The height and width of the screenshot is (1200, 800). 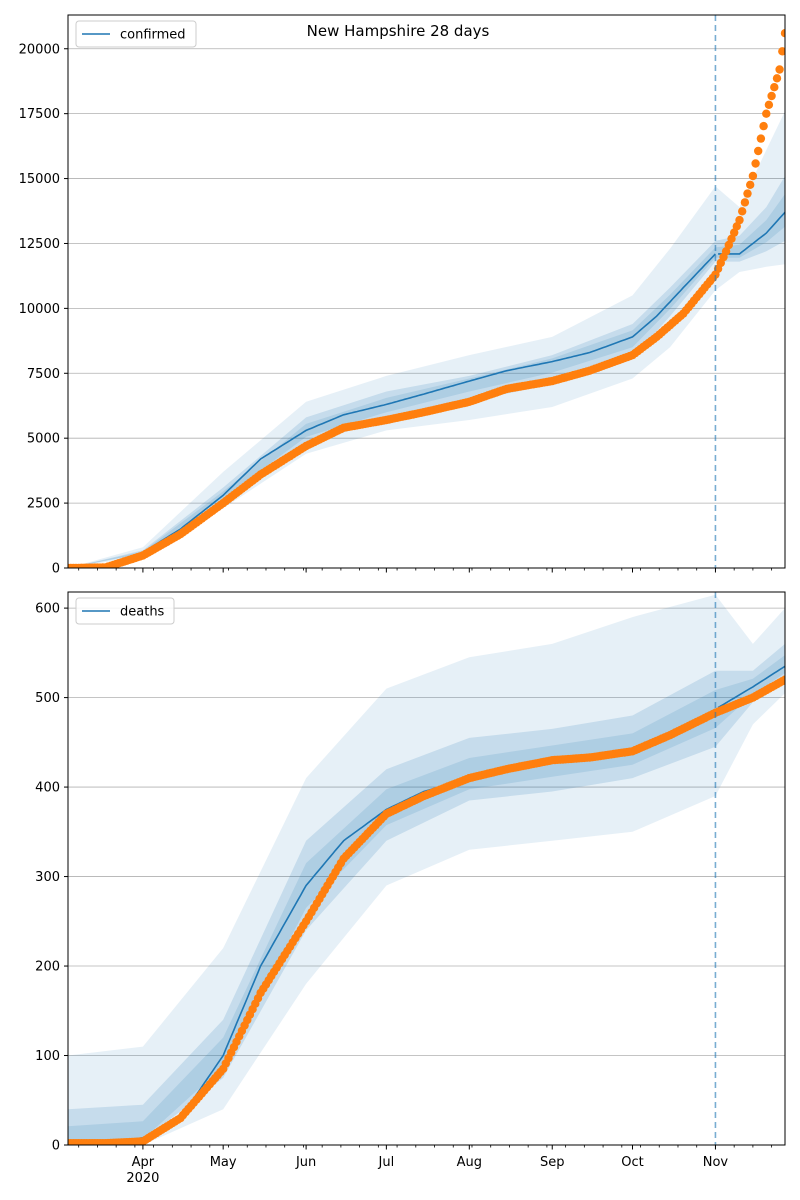 I want to click on y-tick-label: 300, so click(x=47, y=877).